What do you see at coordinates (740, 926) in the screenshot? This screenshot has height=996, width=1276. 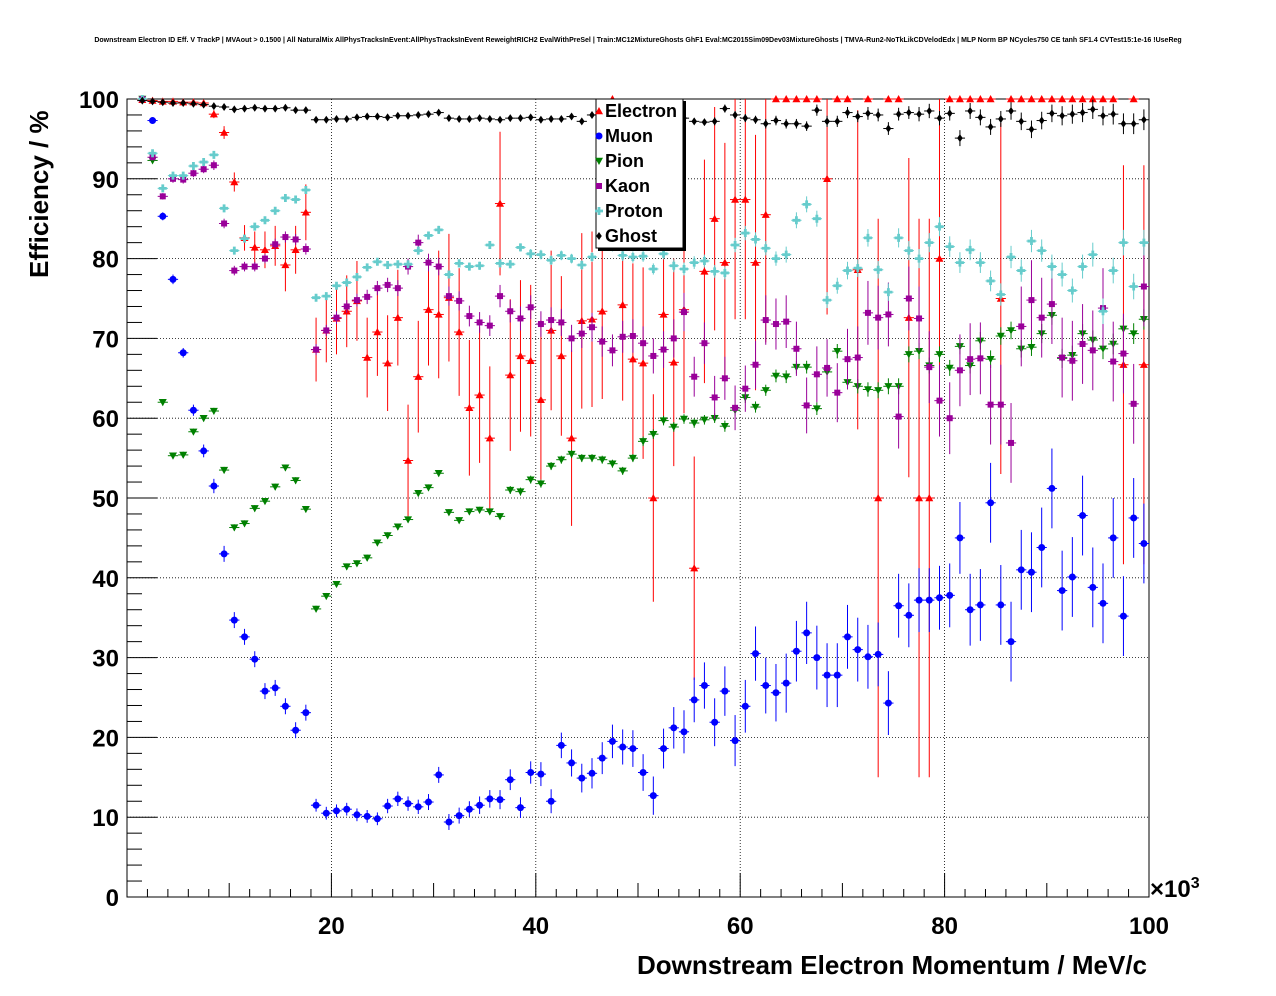 I see `x-tick-label: 60` at bounding box center [740, 926].